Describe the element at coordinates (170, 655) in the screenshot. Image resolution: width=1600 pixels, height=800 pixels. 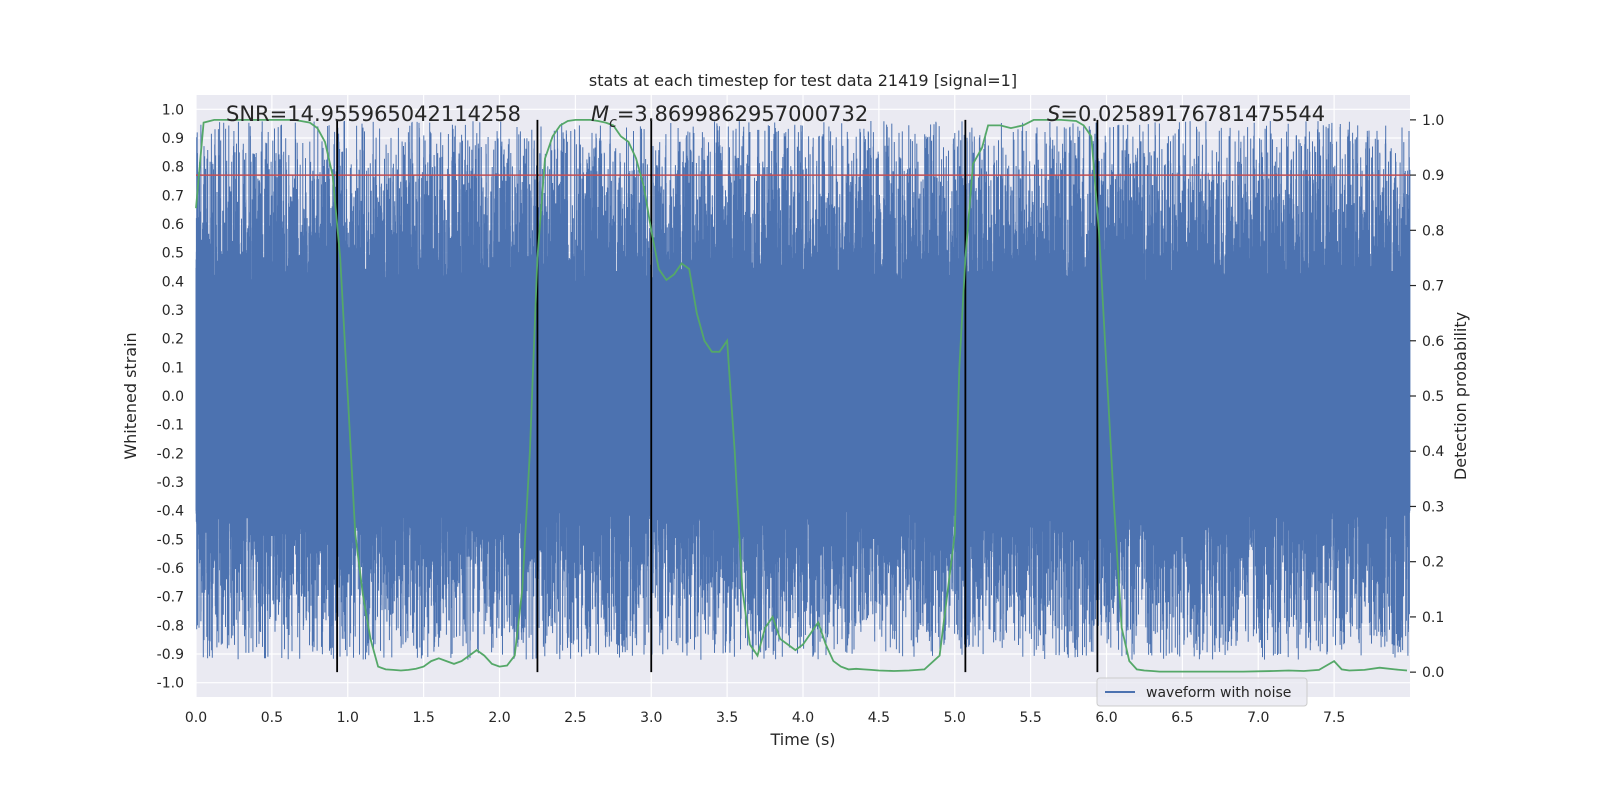
I see `y-tick-label: -0.9` at that location.